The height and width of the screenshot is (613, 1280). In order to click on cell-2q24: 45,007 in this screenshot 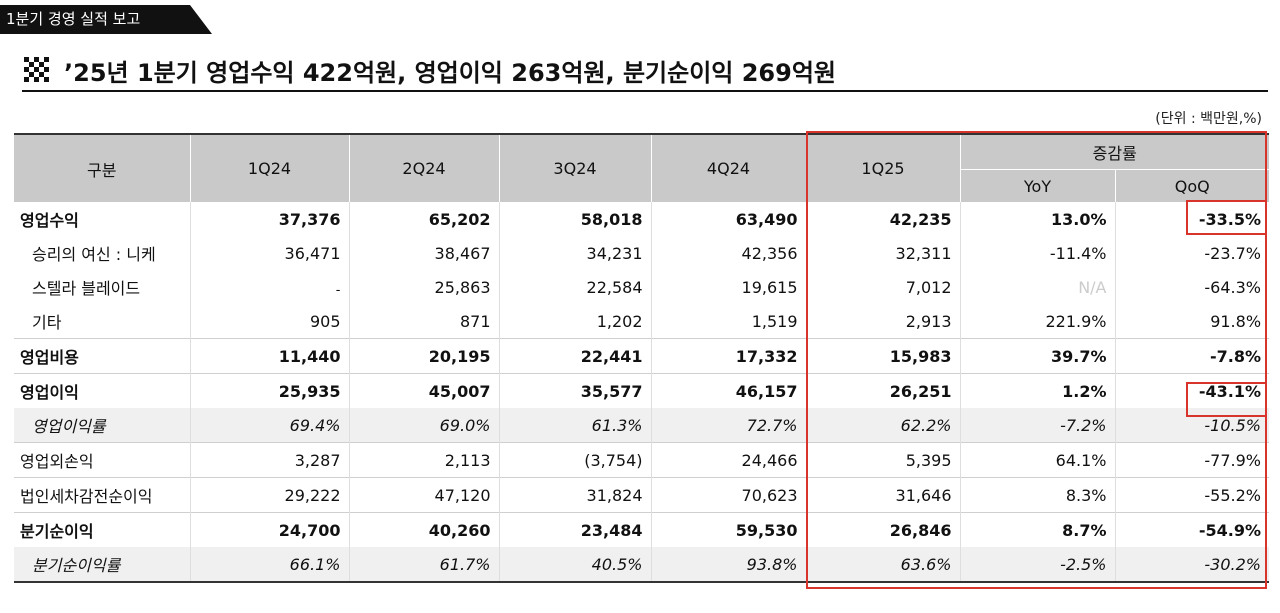, I will do `click(423, 390)`.